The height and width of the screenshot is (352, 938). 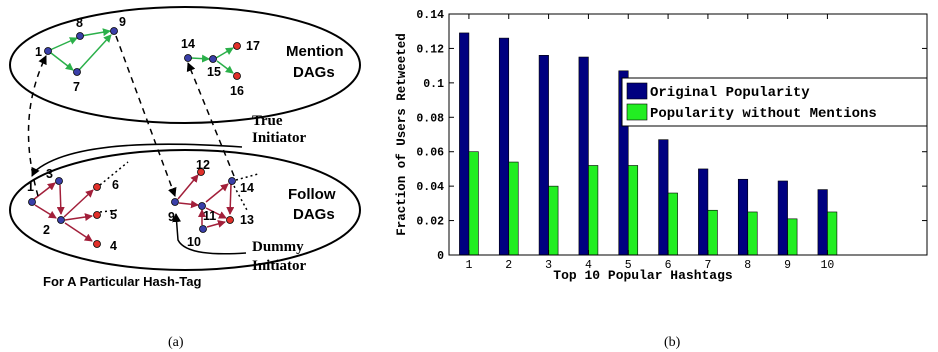 What do you see at coordinates (672, 342) in the screenshot?
I see `panel-b-caption: (b)` at bounding box center [672, 342].